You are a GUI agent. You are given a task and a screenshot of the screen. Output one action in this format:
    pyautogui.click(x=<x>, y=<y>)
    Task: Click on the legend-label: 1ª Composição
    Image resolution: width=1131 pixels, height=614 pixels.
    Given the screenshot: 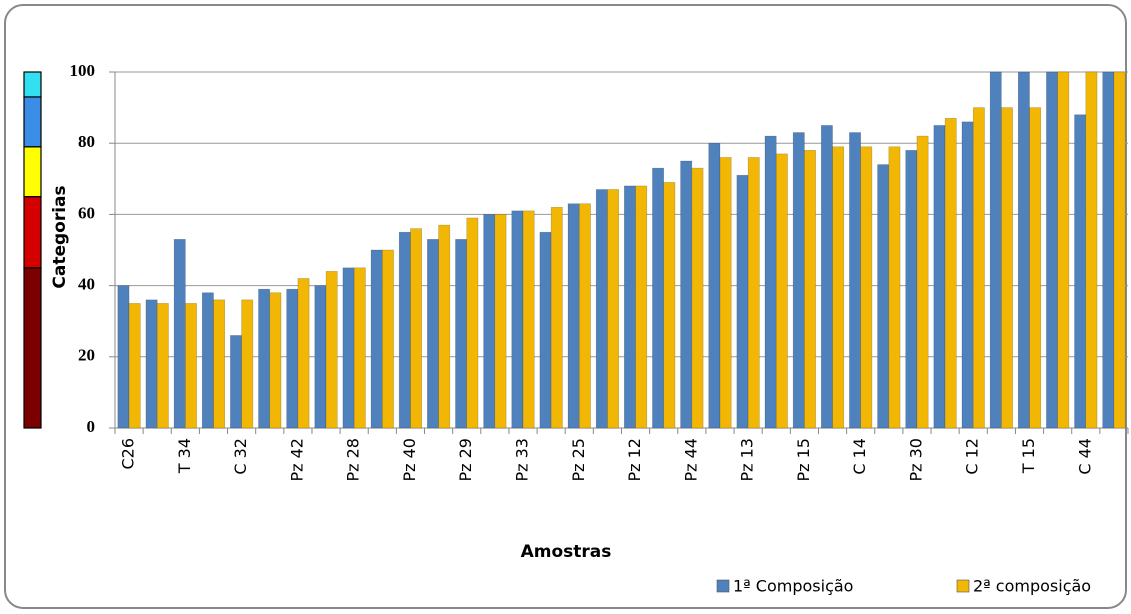 What is the action you would take?
    pyautogui.click(x=793, y=586)
    